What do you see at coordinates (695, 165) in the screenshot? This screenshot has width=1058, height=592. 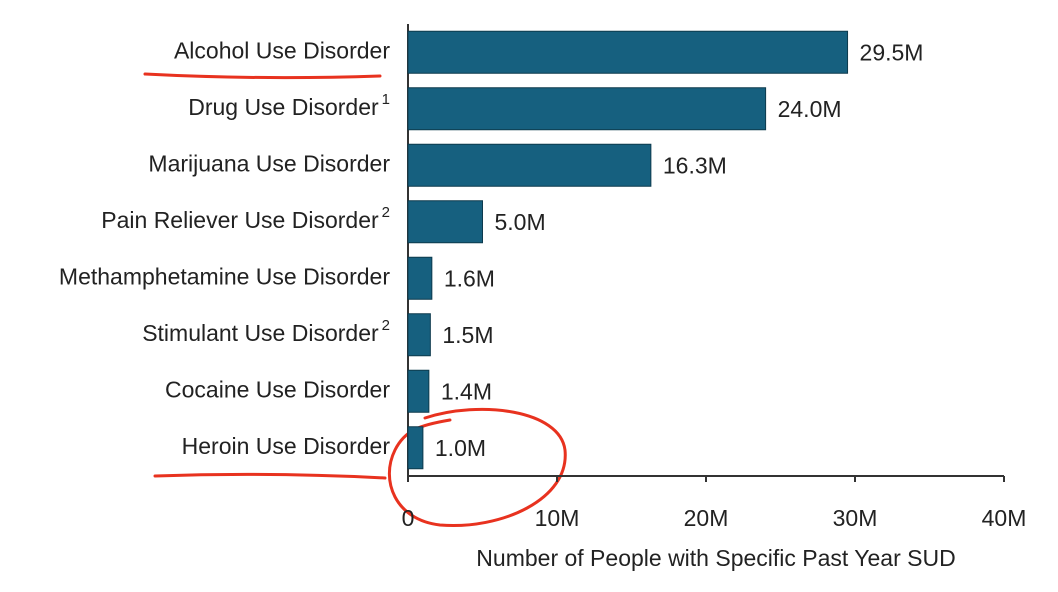 I see `value-label: 16.3M` at bounding box center [695, 165].